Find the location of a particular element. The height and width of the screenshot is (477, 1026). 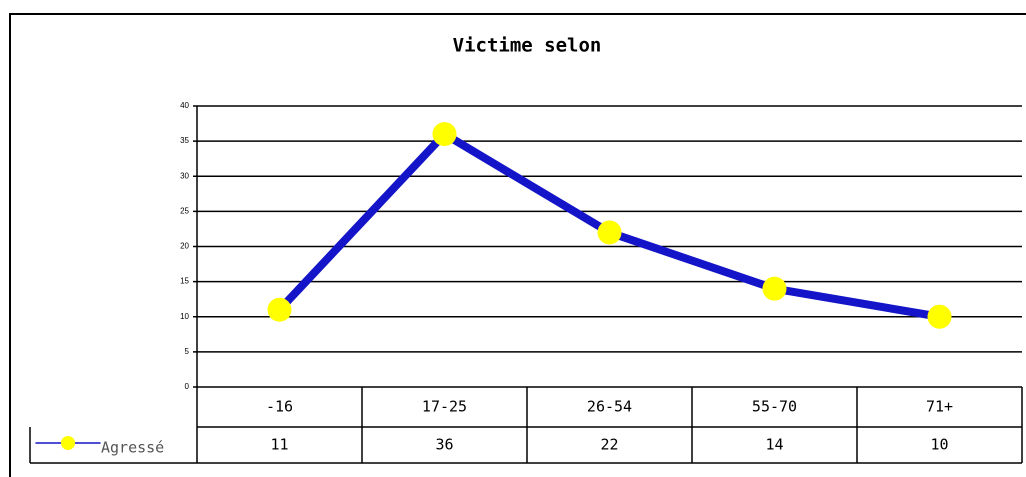

legend-label: Agressé is located at coordinates (132, 448).